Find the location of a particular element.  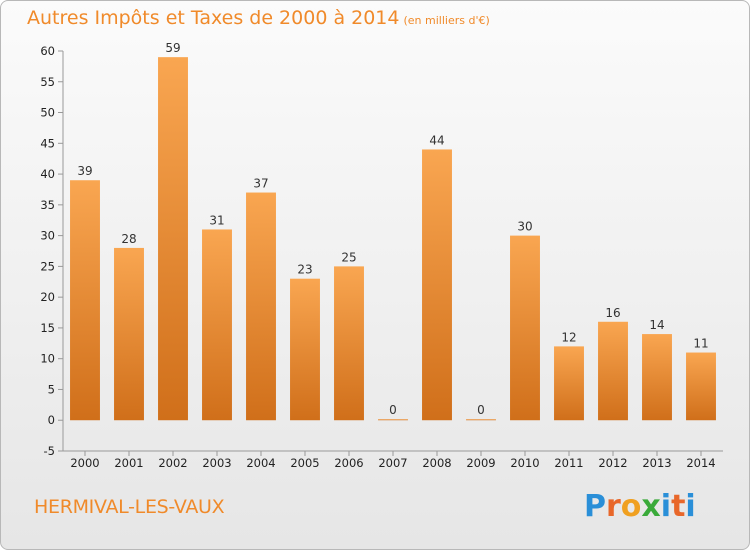

y-tick-label: 0 is located at coordinates (51, 420).